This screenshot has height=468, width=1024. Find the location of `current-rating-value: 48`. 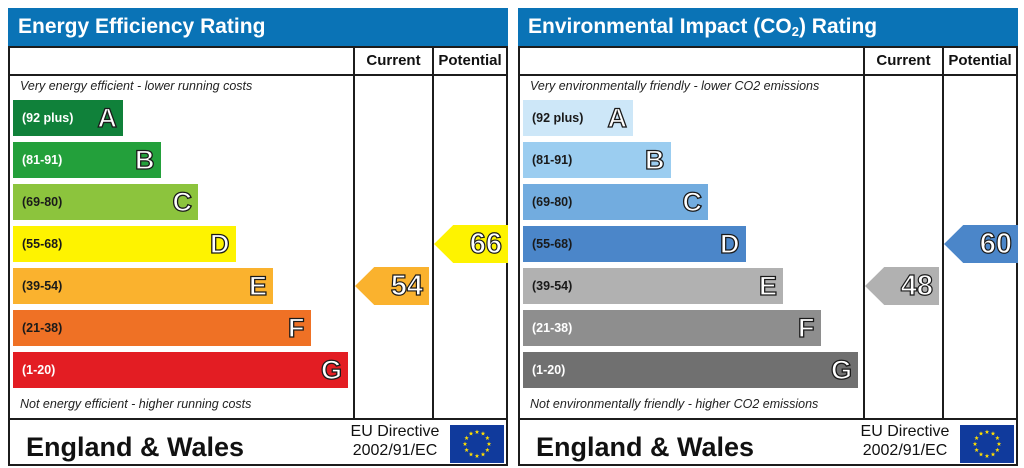

current-rating-value: 48 is located at coordinates (916, 285).